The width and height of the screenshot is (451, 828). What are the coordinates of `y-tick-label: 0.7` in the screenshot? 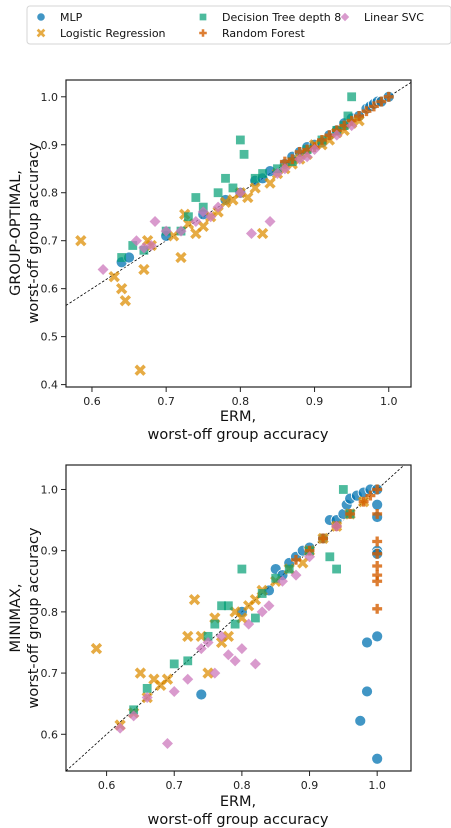 It's located at (50, 241).